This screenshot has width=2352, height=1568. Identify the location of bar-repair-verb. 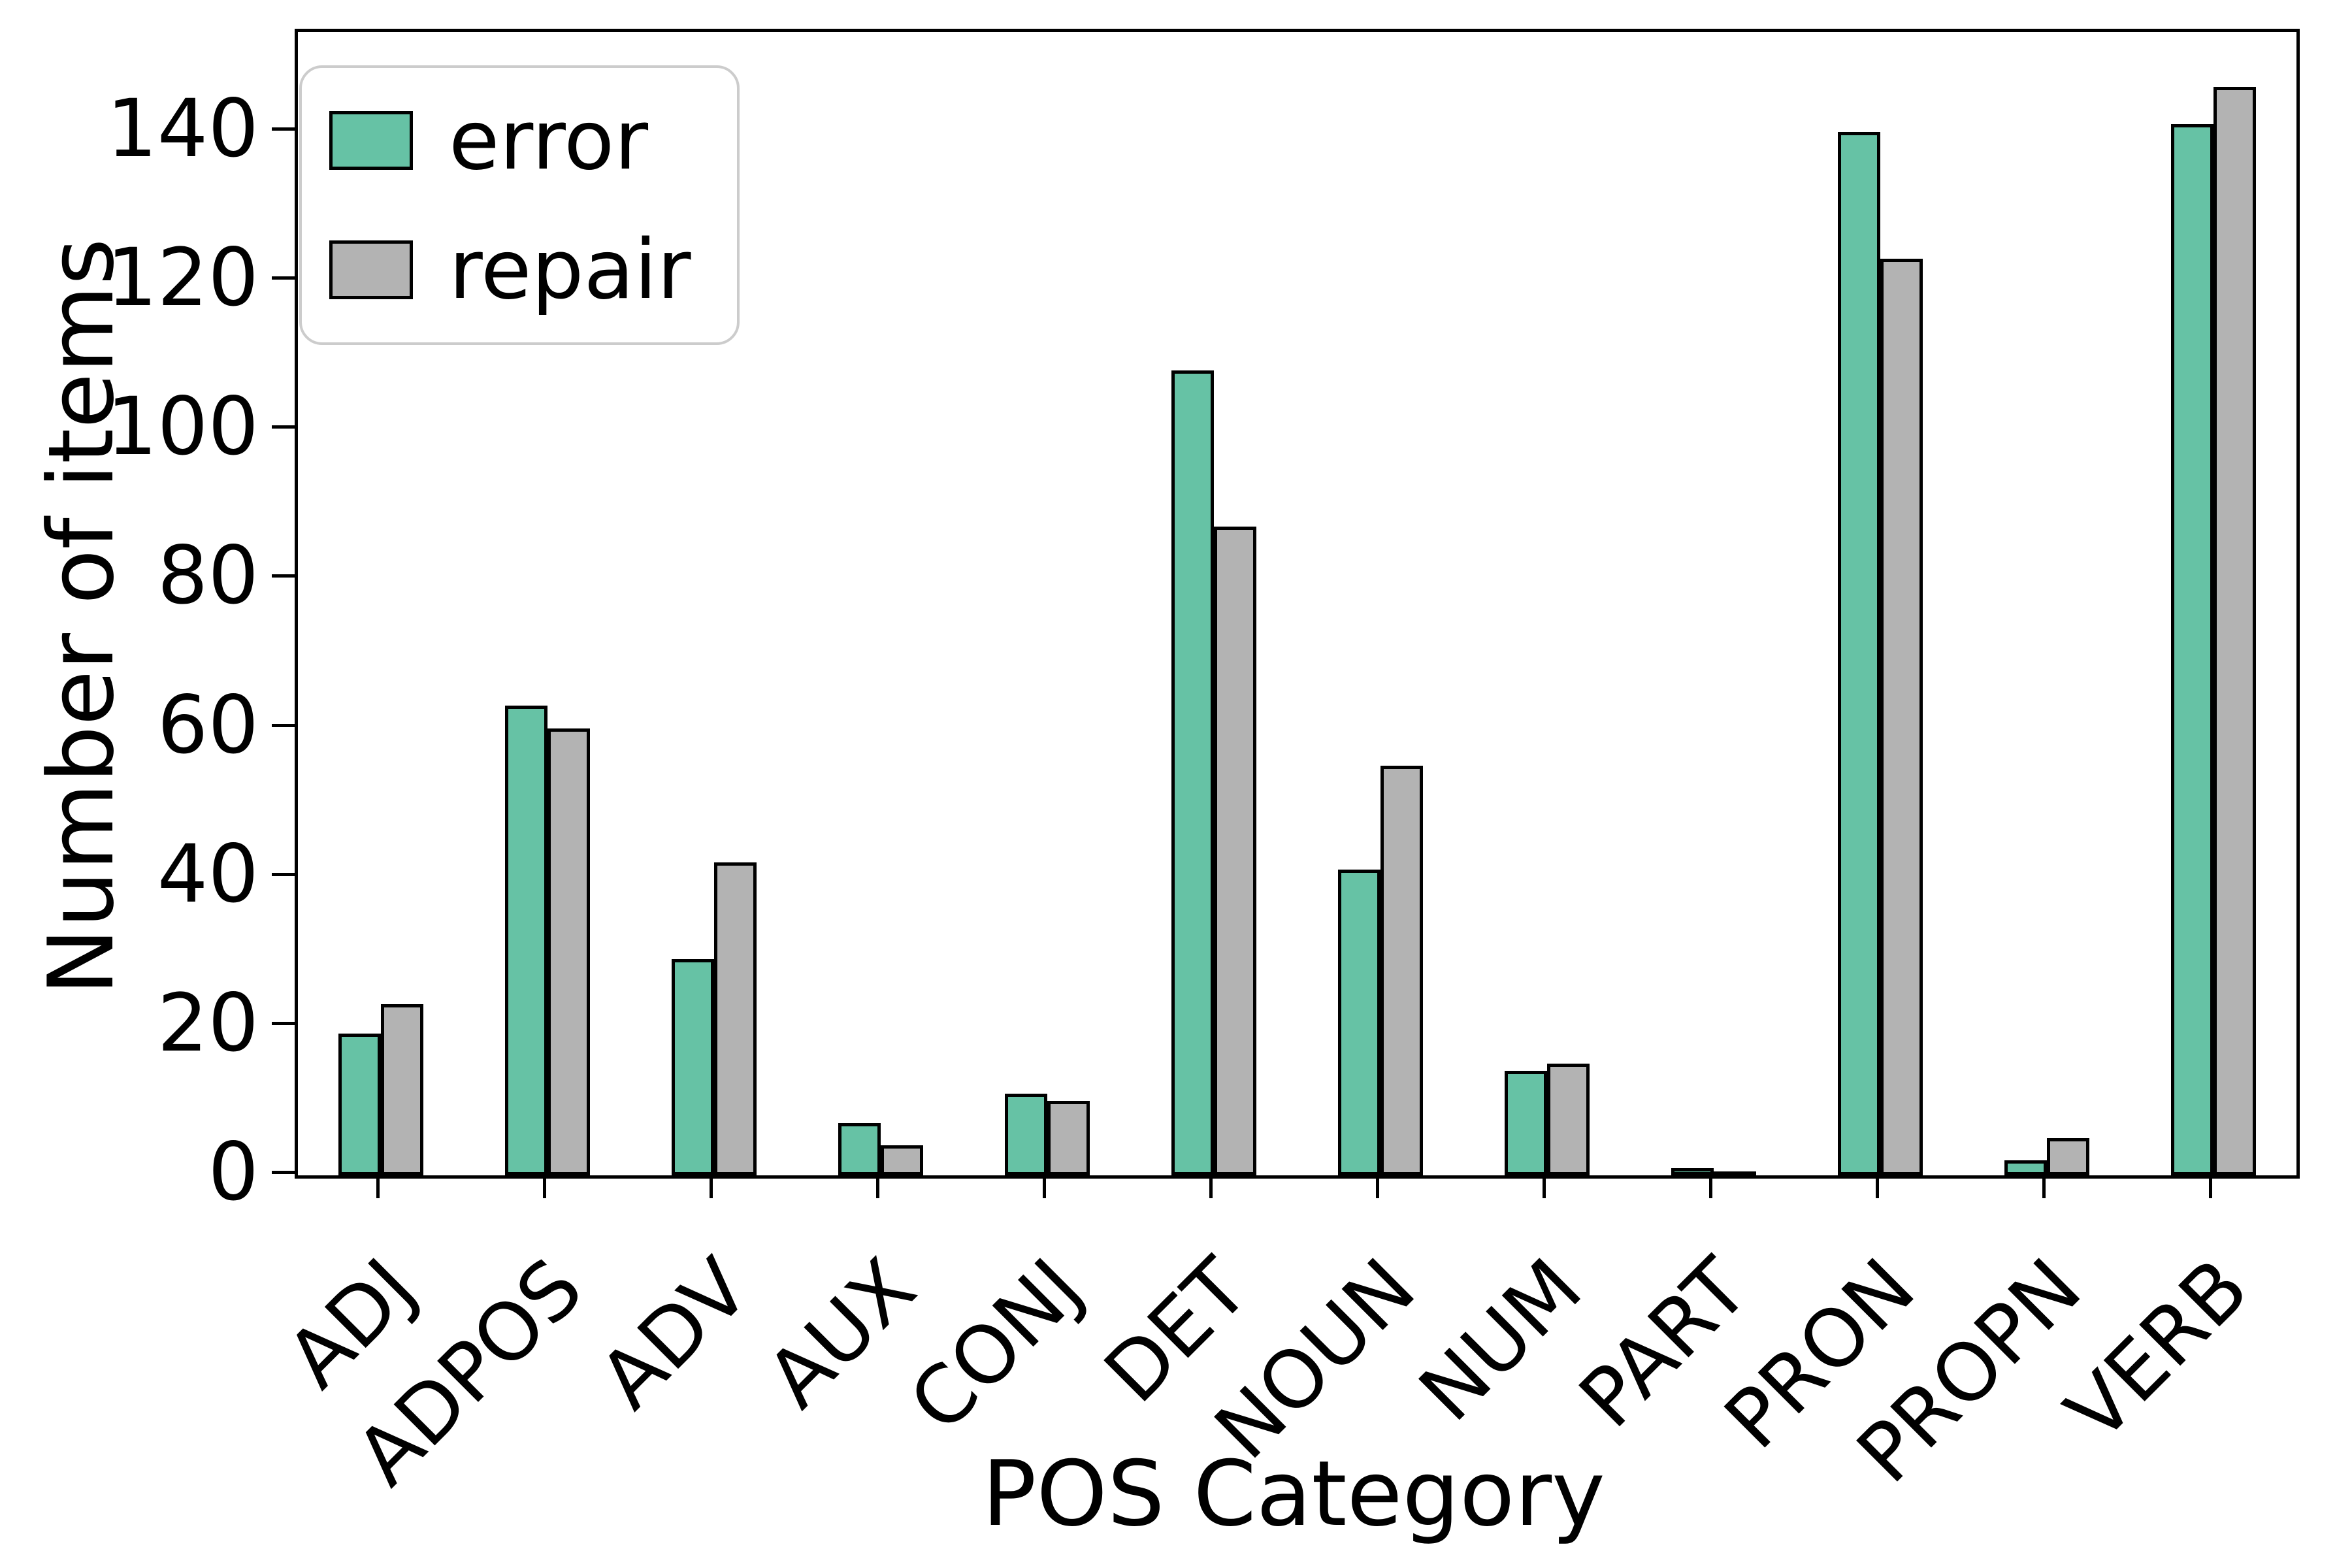
(2234, 631).